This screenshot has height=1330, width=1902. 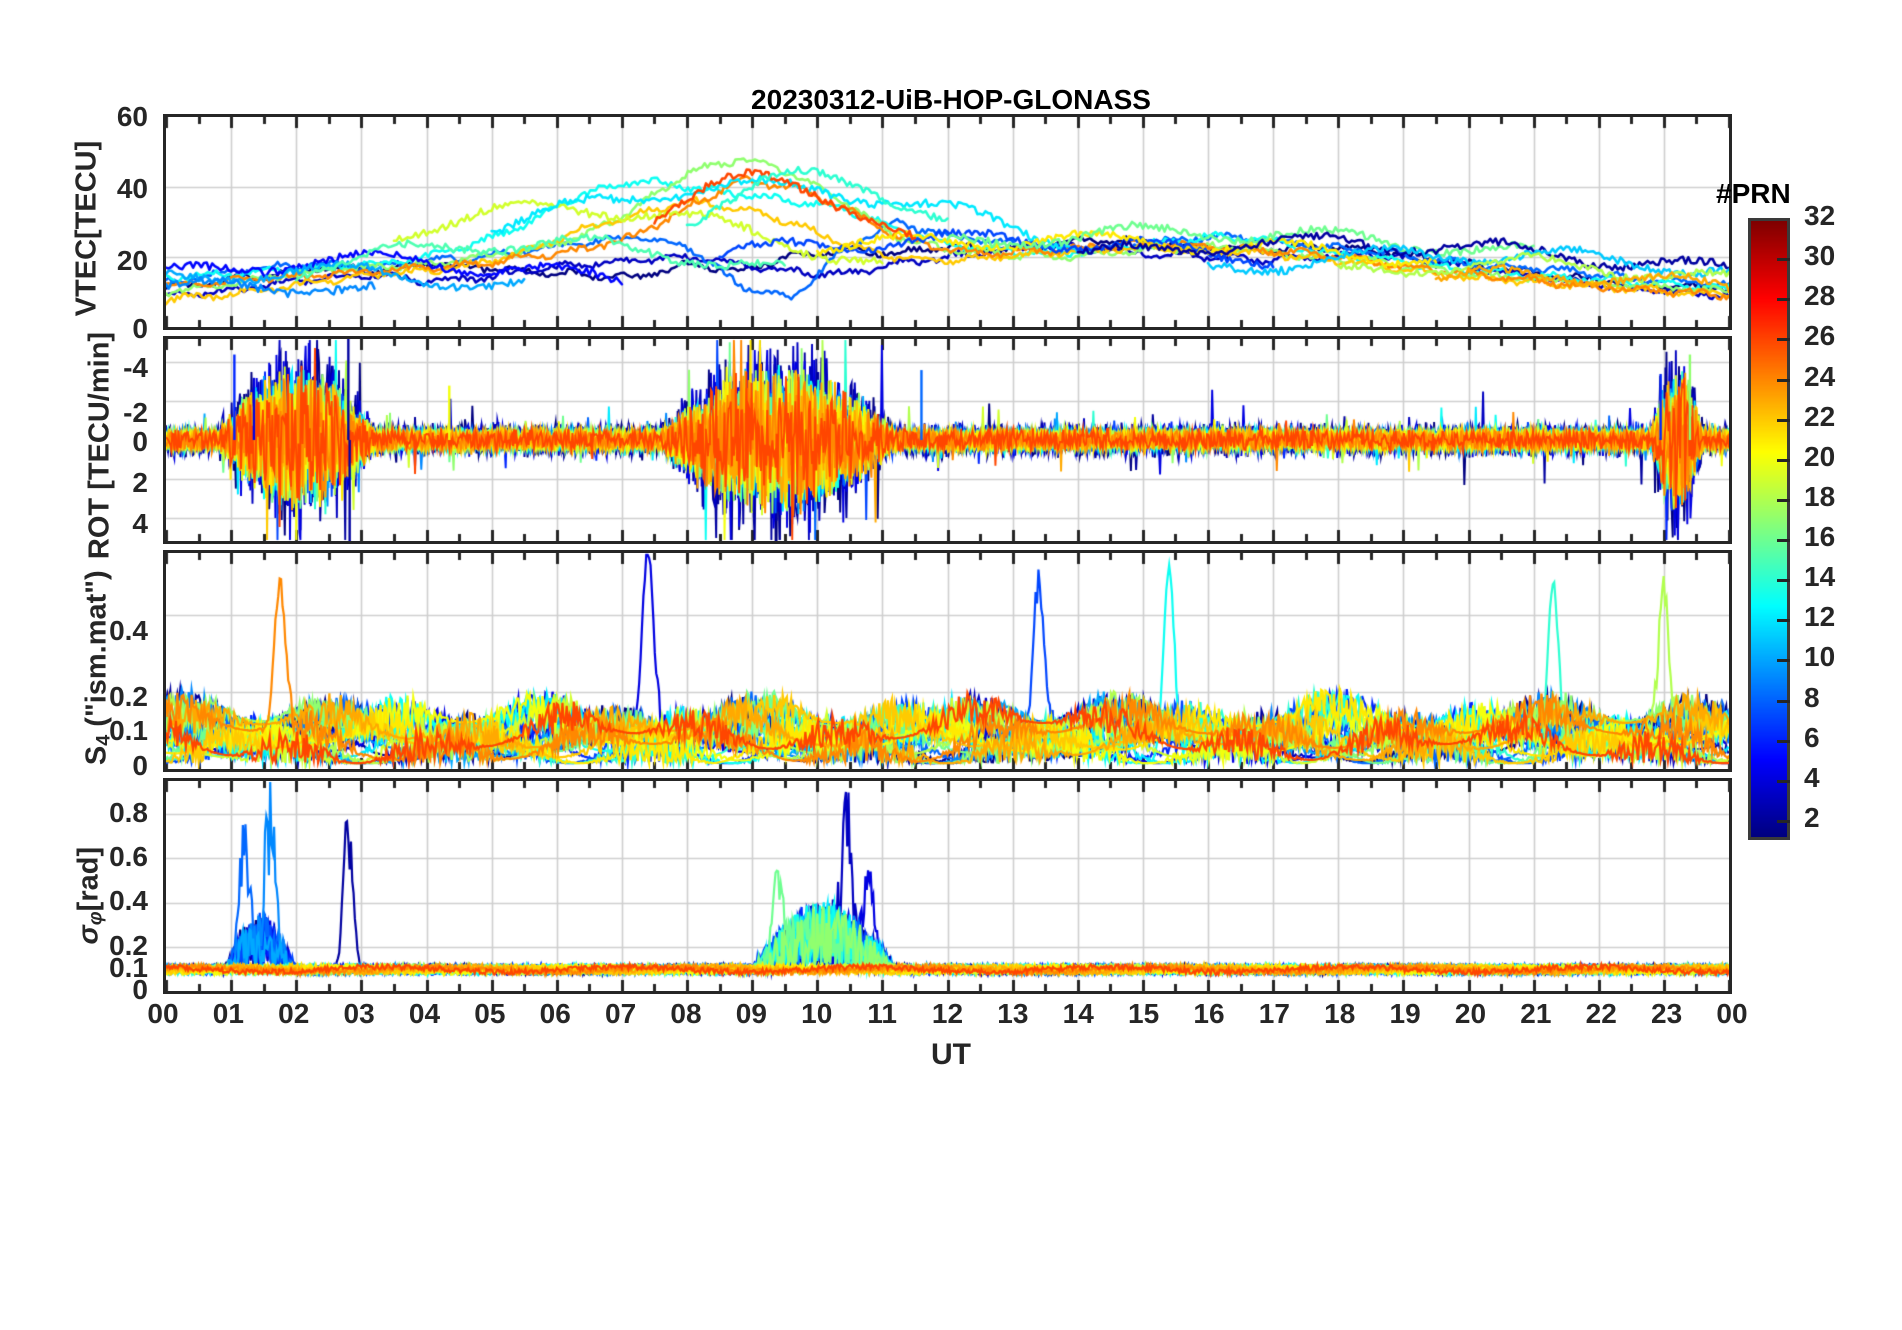 I want to click on xtick-00-0: 00, so click(x=163, y=1013).